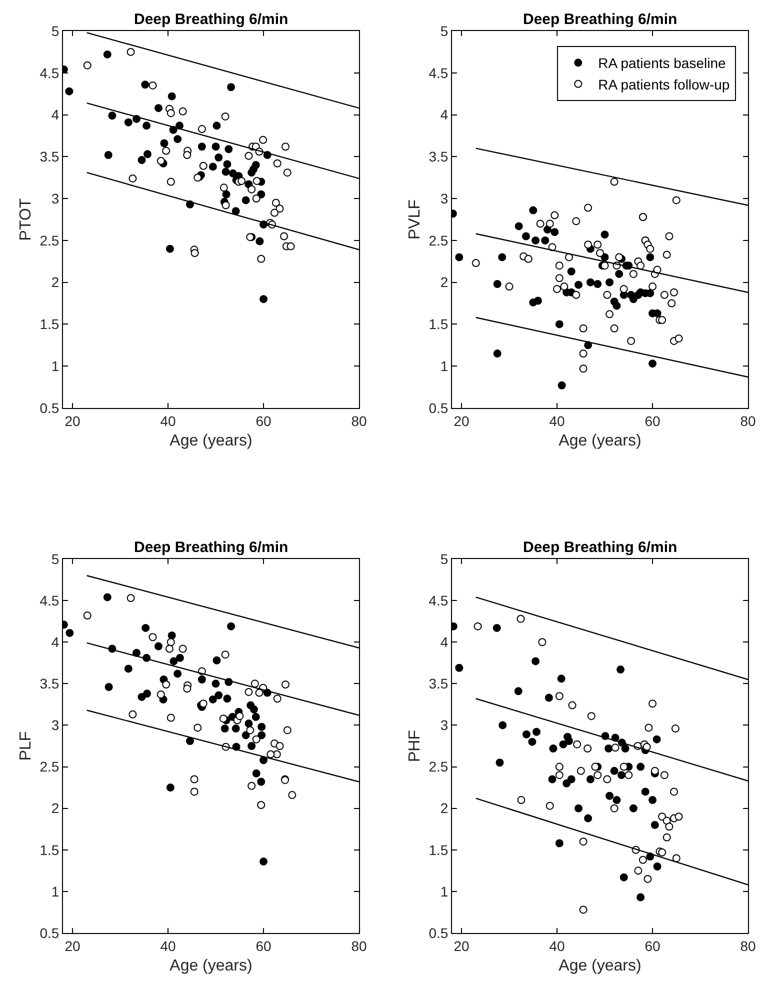 This screenshot has width=760, height=999. I want to click on x-tick-label: 20, so click(462, 420).